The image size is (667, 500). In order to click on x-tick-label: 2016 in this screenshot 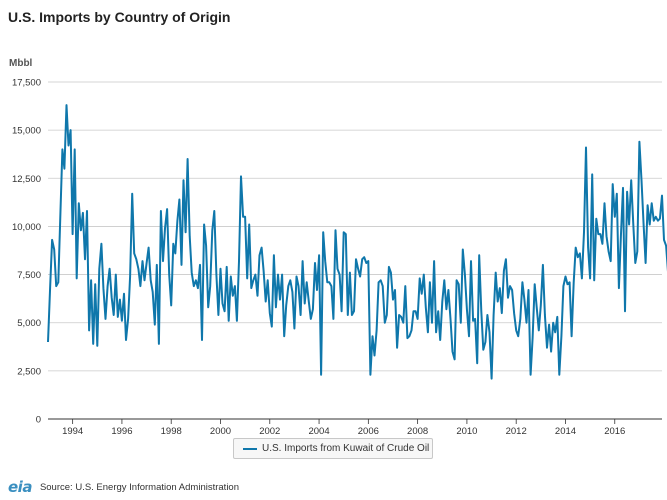, I will do `click(614, 431)`.